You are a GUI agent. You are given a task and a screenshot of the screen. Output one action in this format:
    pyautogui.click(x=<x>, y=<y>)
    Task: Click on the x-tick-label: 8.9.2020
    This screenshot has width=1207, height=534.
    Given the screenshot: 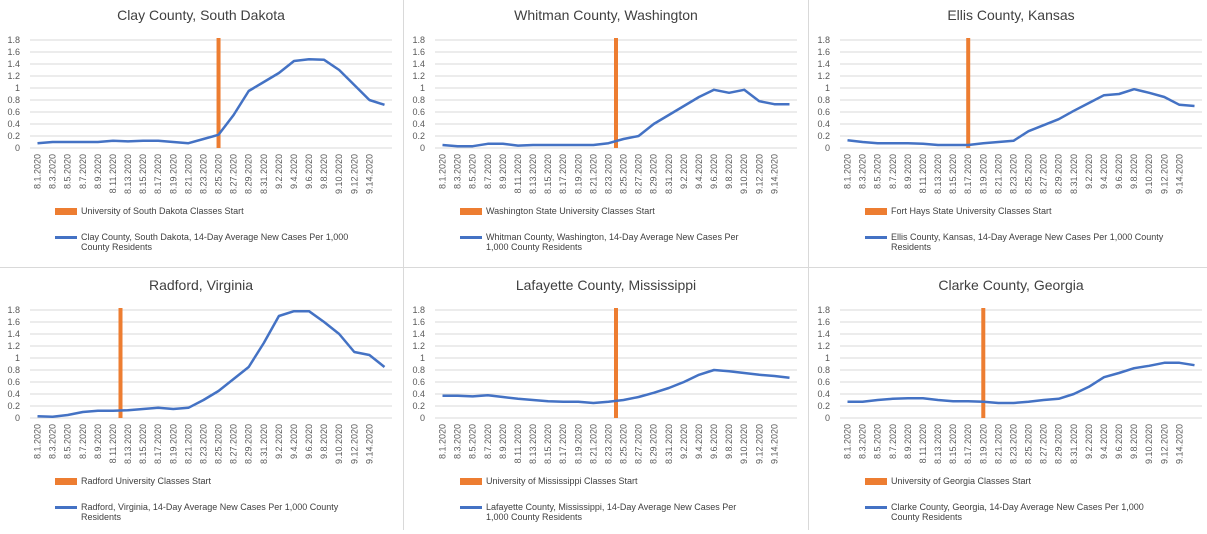 What is the action you would take?
    pyautogui.click(x=908, y=171)
    